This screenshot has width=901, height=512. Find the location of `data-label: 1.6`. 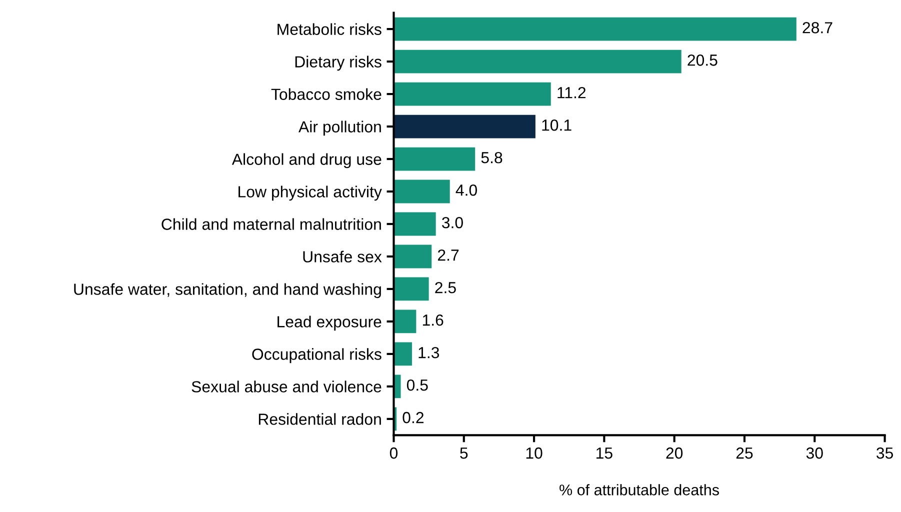

data-label: 1.6 is located at coordinates (433, 320).